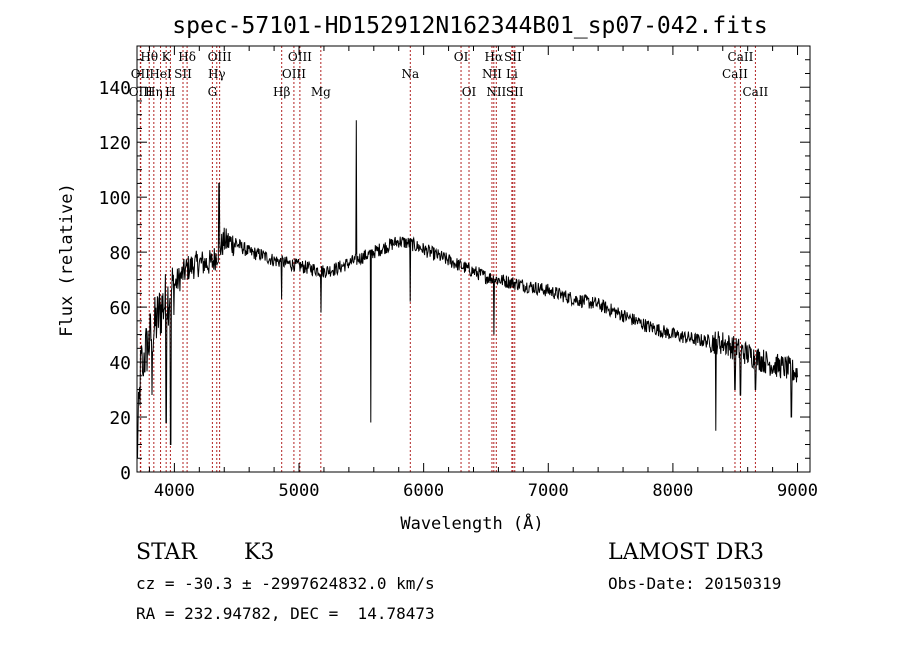 The image size is (900, 649). What do you see at coordinates (154, 92) in the screenshot?
I see `line-marker-label: Hη` at bounding box center [154, 92].